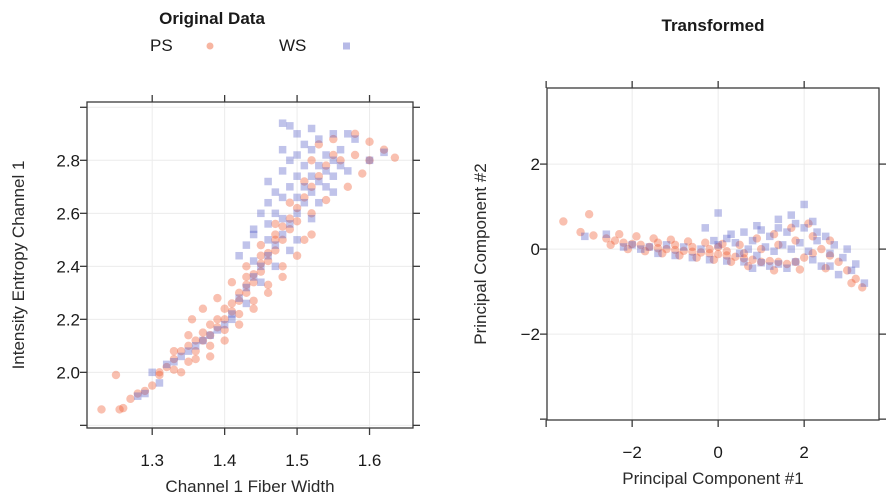 The width and height of the screenshot is (891, 498). I want to click on y-tick-label: 2.6, so click(68, 213).